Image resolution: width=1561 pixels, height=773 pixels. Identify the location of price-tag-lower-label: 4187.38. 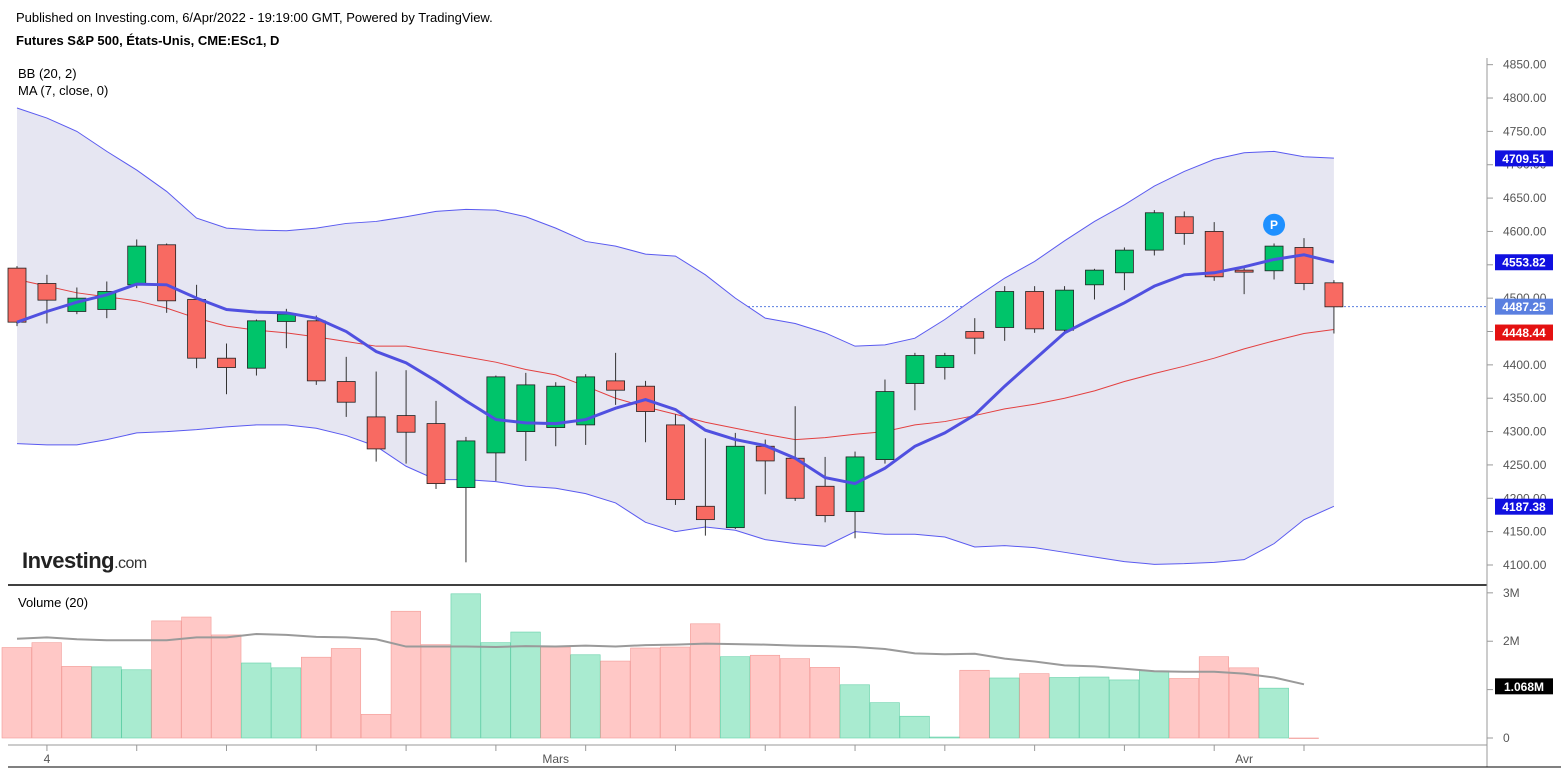
(1524, 507).